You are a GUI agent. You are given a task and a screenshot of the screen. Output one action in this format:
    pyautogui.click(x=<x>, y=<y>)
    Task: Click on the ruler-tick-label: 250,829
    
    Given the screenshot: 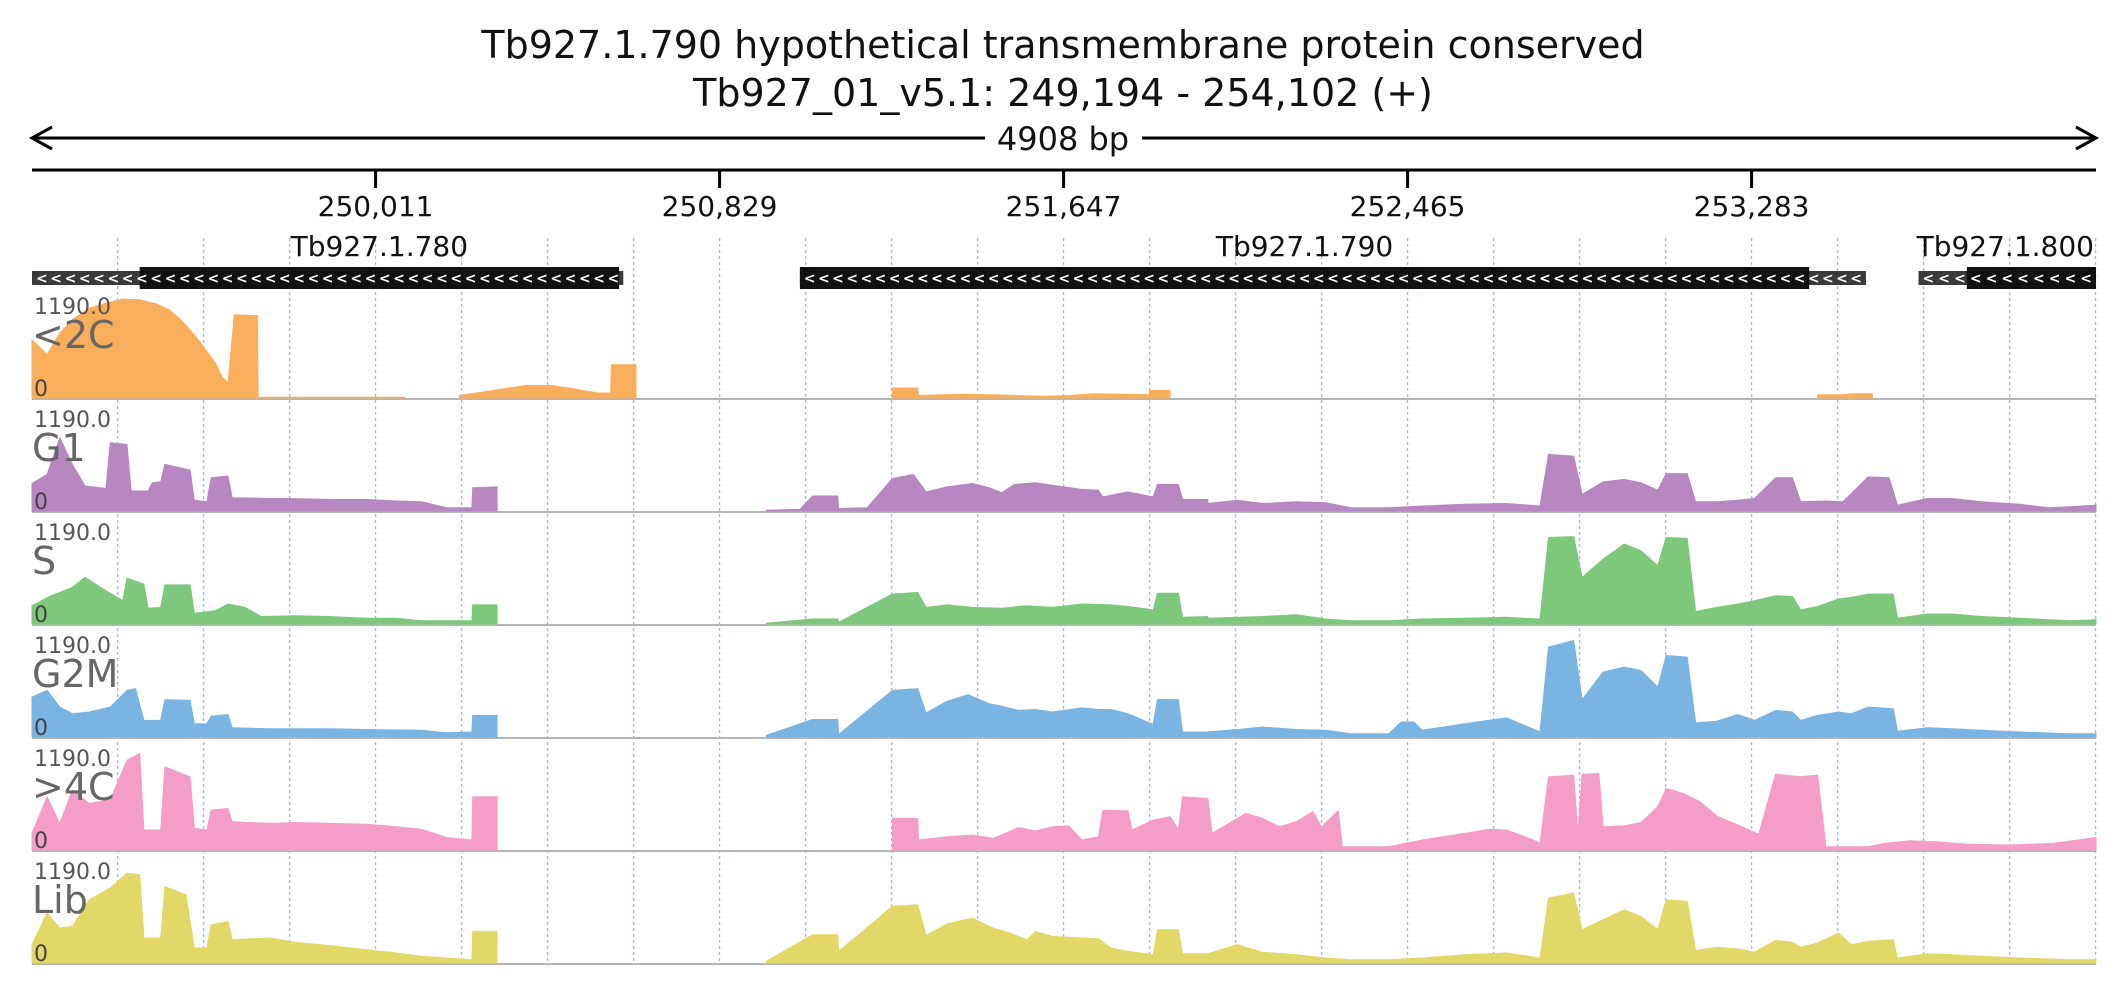 What is the action you would take?
    pyautogui.click(x=720, y=206)
    